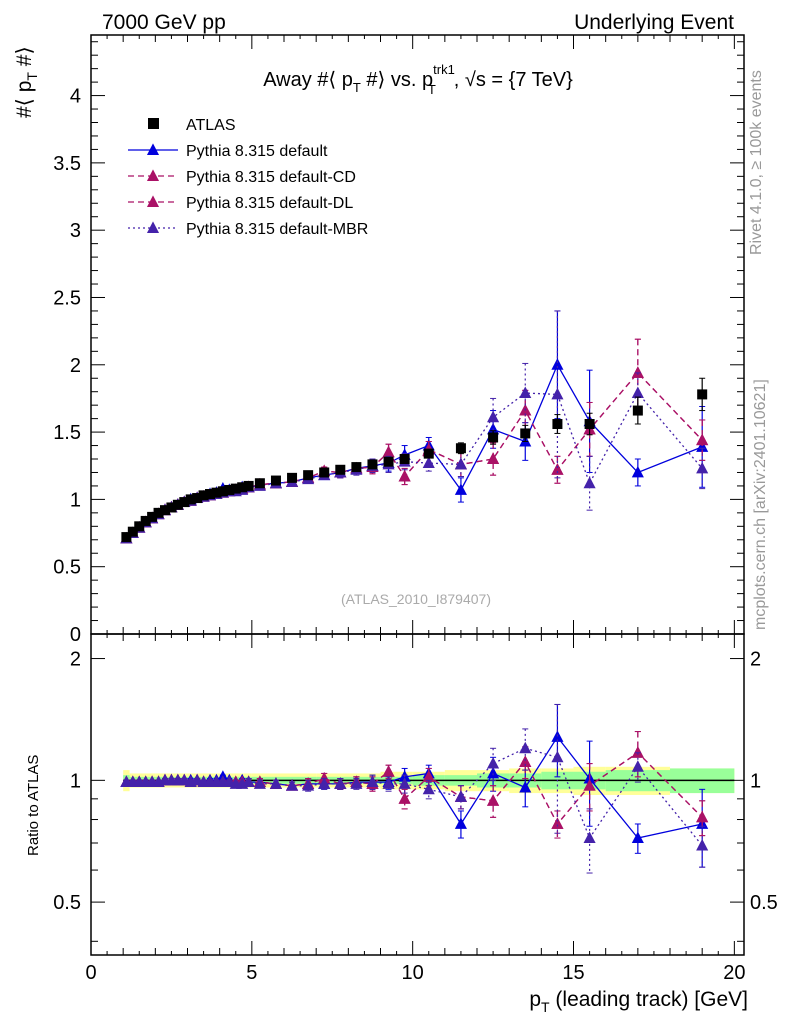  I want to click on rivet-label: Rivet 4.1.0, ≥ 100k events, so click(756, 162).